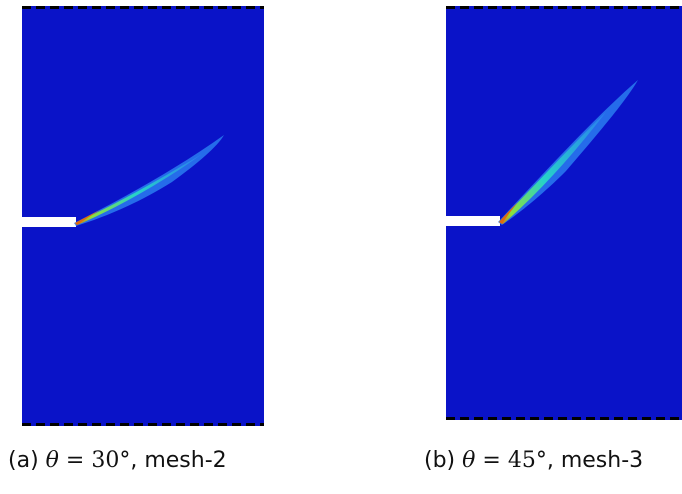  I want to click on caption-b: (b) θ = 45°, mesh-3, so click(533, 460).